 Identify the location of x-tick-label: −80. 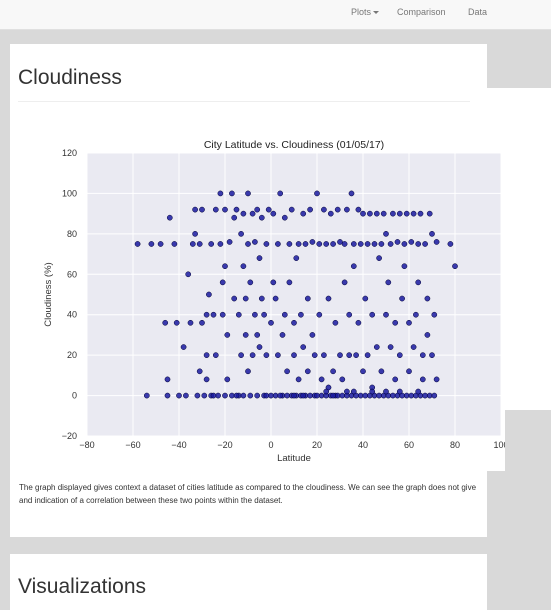
(86, 445).